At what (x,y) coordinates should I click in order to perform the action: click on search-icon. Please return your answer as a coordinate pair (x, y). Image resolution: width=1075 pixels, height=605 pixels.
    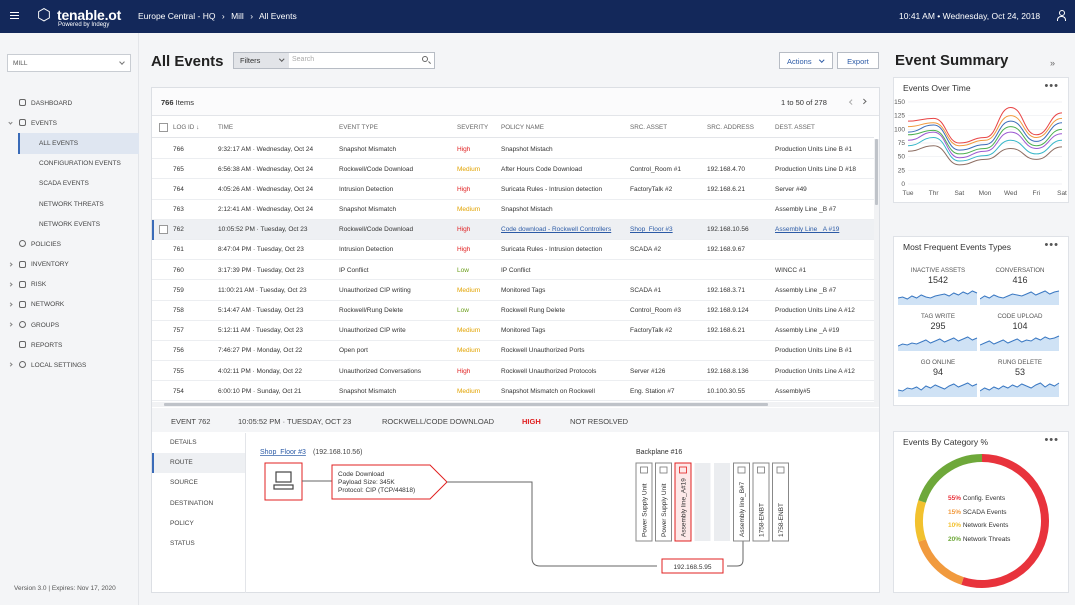
    Looking at the image, I should click on (425, 59).